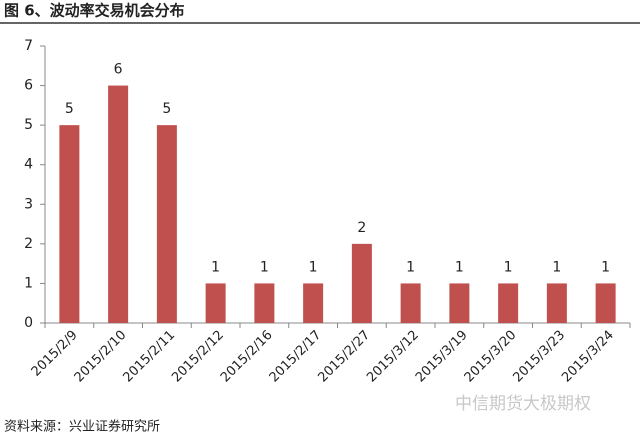  Describe the element at coordinates (28, 86) in the screenshot. I see `y-tick-label: 6` at that location.